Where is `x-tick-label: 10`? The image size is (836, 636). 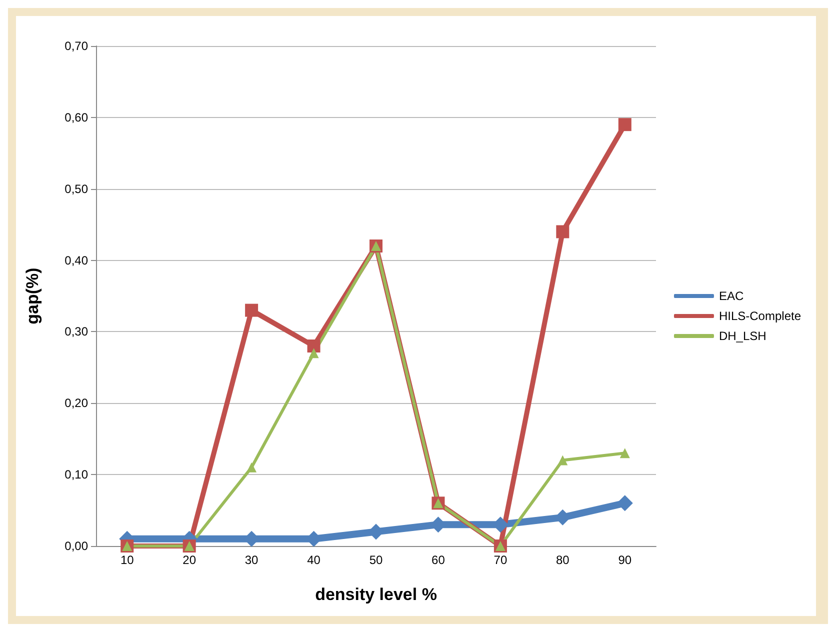 x-tick-label: 10 is located at coordinates (127, 560).